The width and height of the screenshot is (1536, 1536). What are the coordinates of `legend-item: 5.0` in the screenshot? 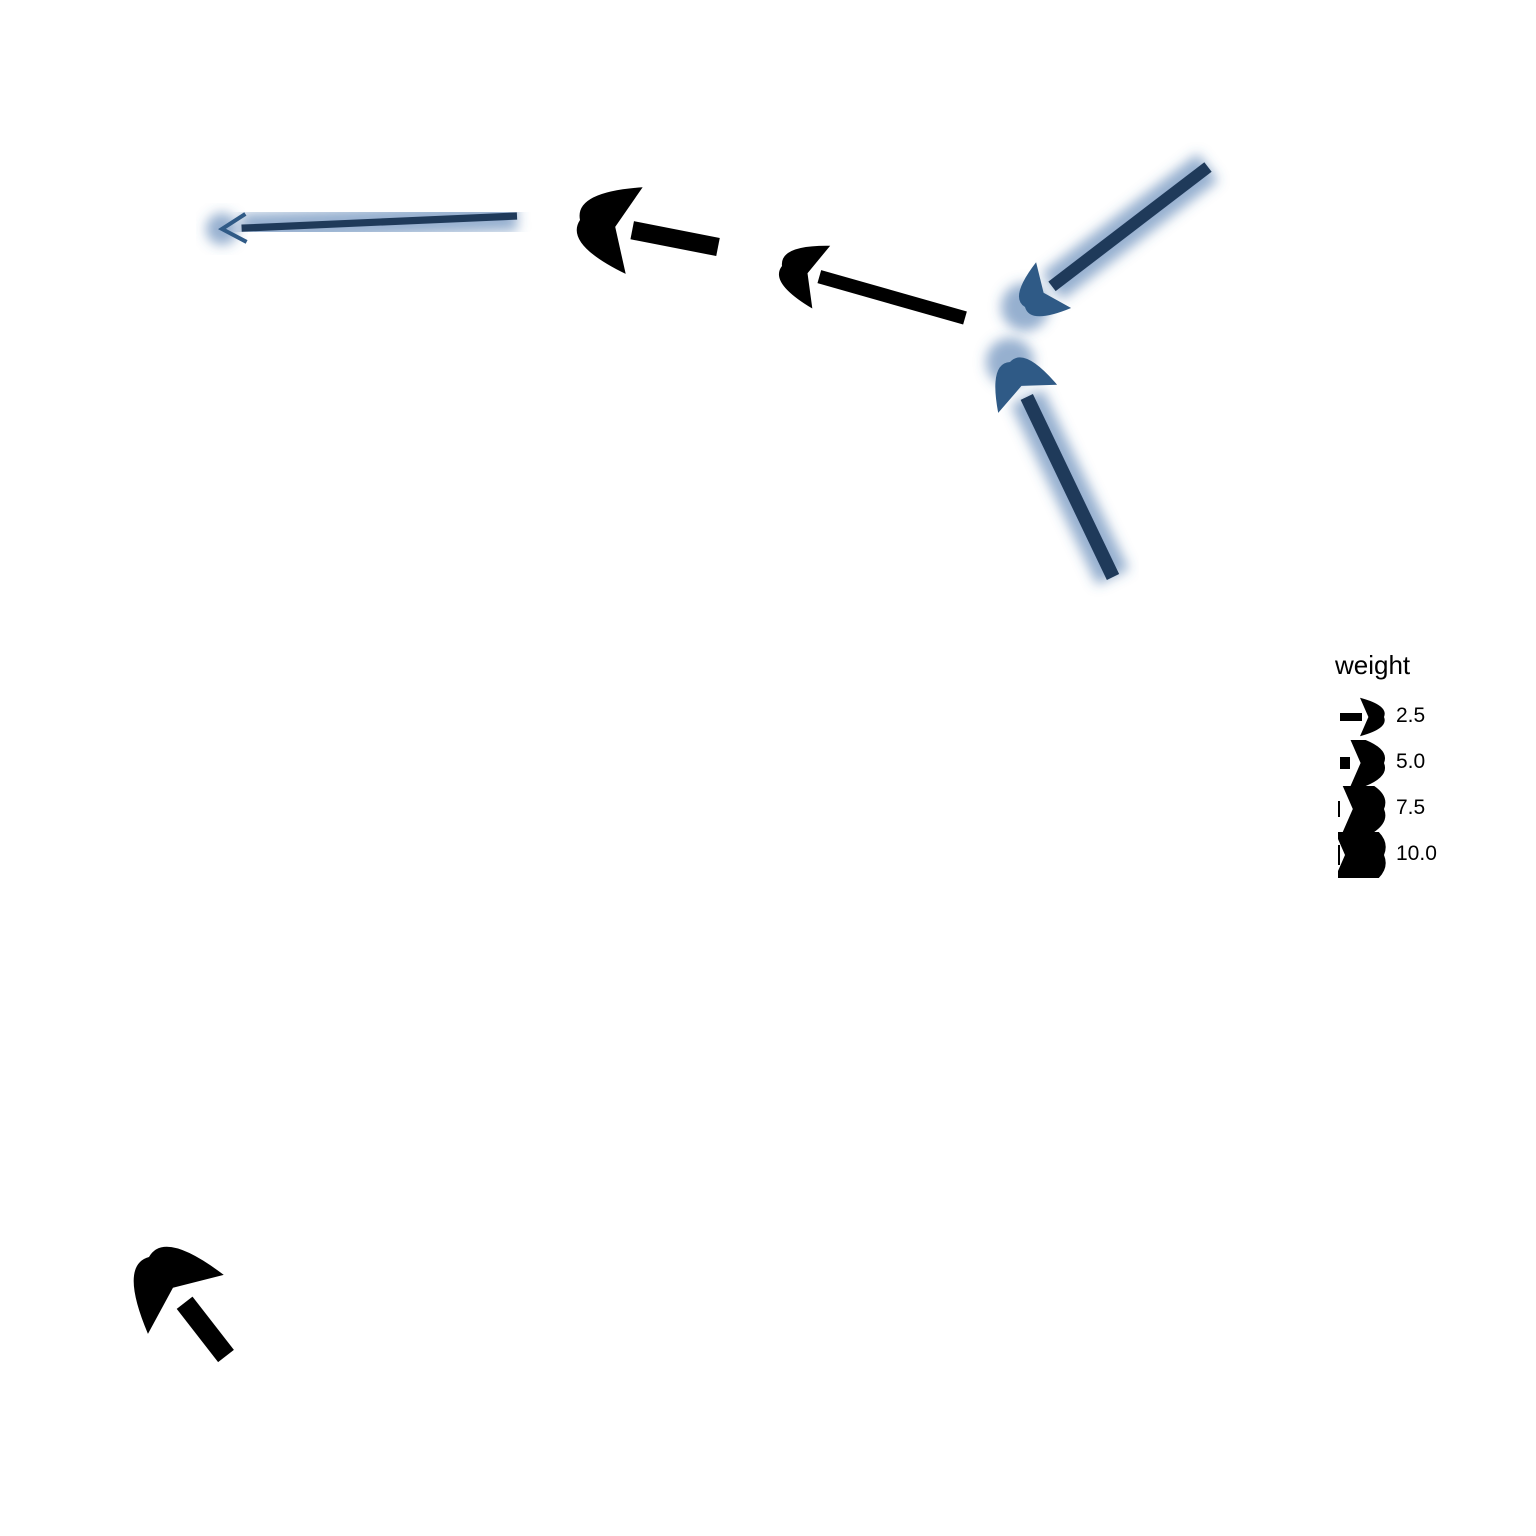 It's located at (1413, 763).